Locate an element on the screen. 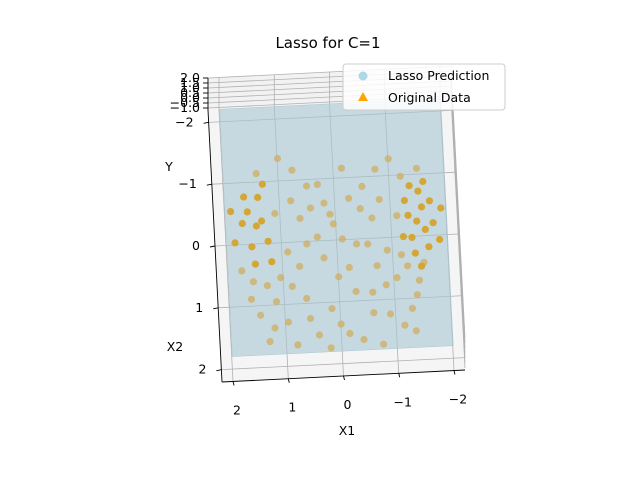 The image size is (640, 480). legend-marker-original-data is located at coordinates (363, 96).